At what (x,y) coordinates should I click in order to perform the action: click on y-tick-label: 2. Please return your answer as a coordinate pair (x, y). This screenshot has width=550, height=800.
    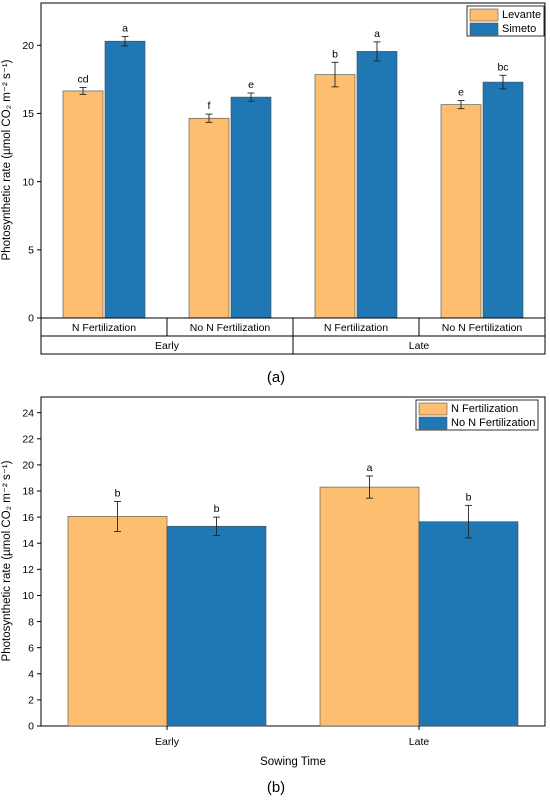
    Looking at the image, I should click on (31, 701).